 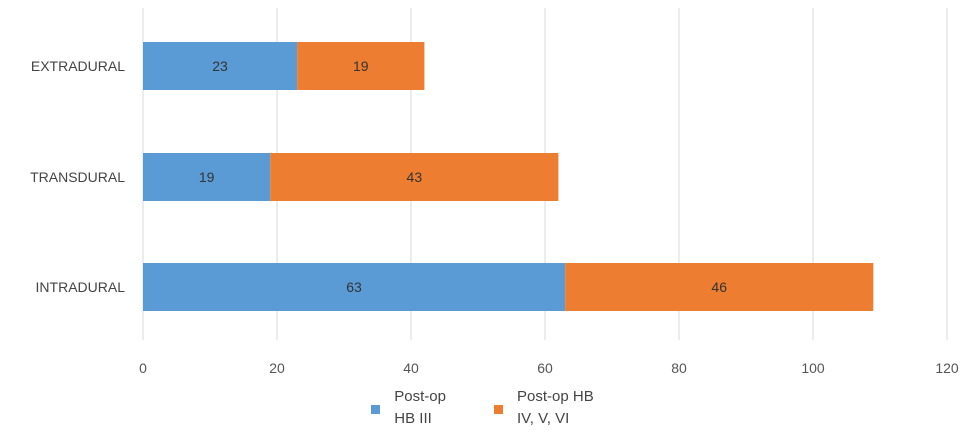 I want to click on x-tick-label: 60, so click(x=545, y=368).